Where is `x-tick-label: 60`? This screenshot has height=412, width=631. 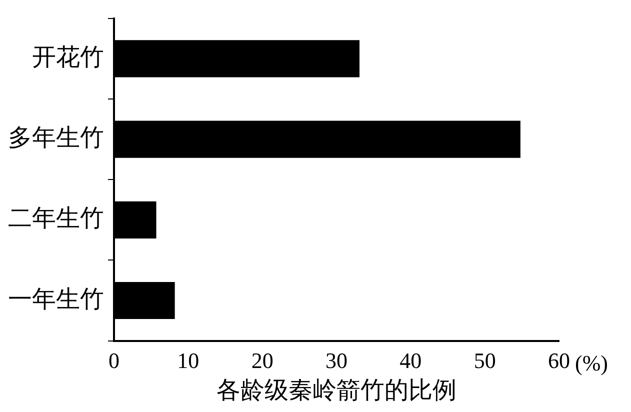
x-tick-label: 60 is located at coordinates (559, 360).